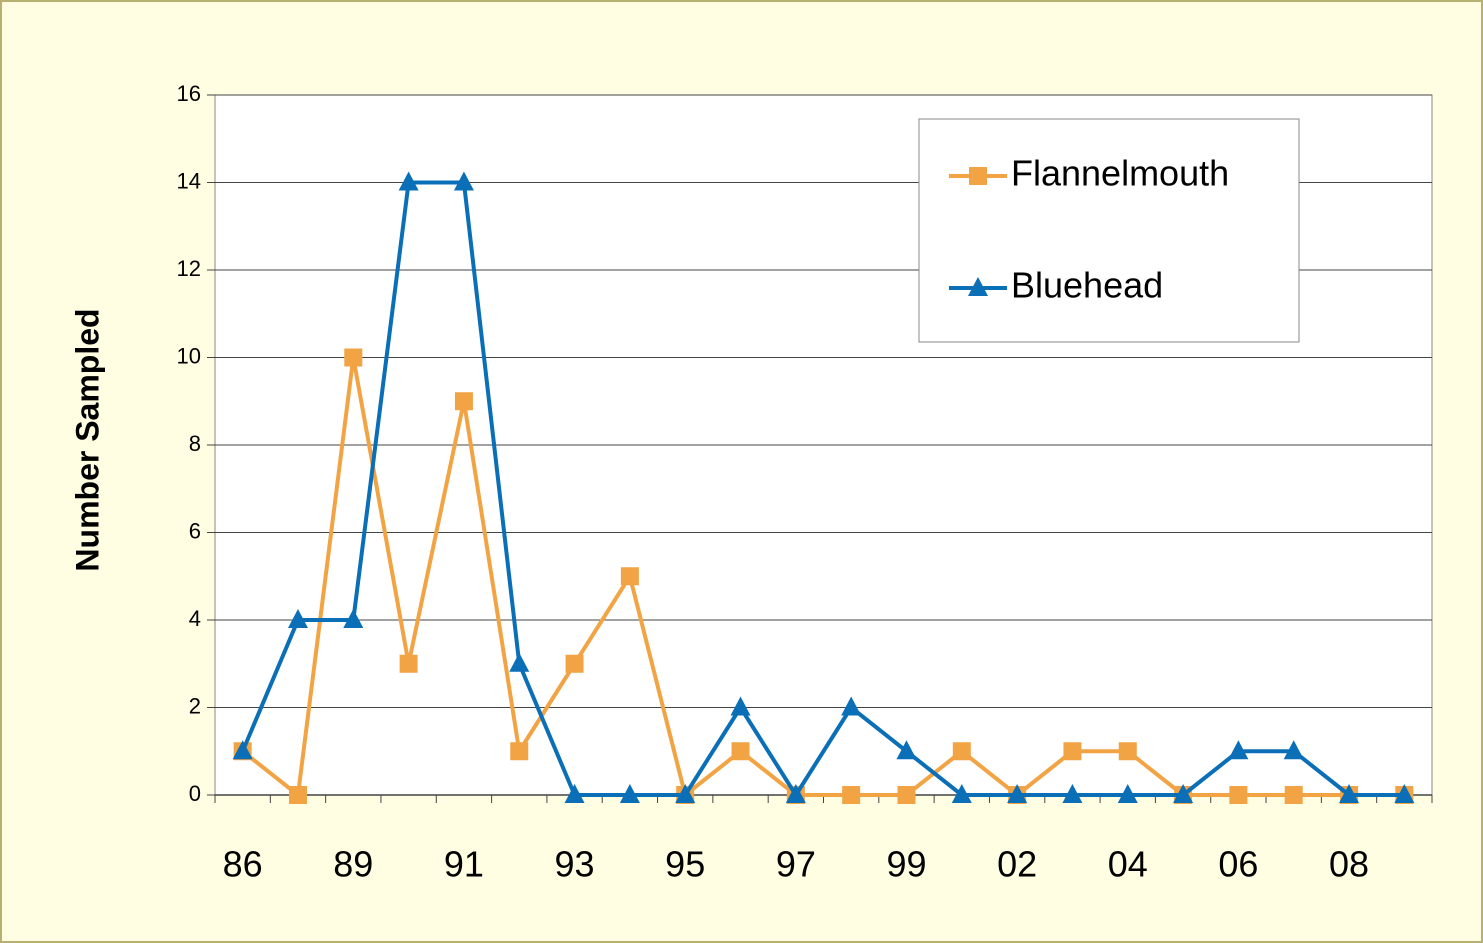  What do you see at coordinates (189, 180) in the screenshot?
I see `y-tick-label: 14` at bounding box center [189, 180].